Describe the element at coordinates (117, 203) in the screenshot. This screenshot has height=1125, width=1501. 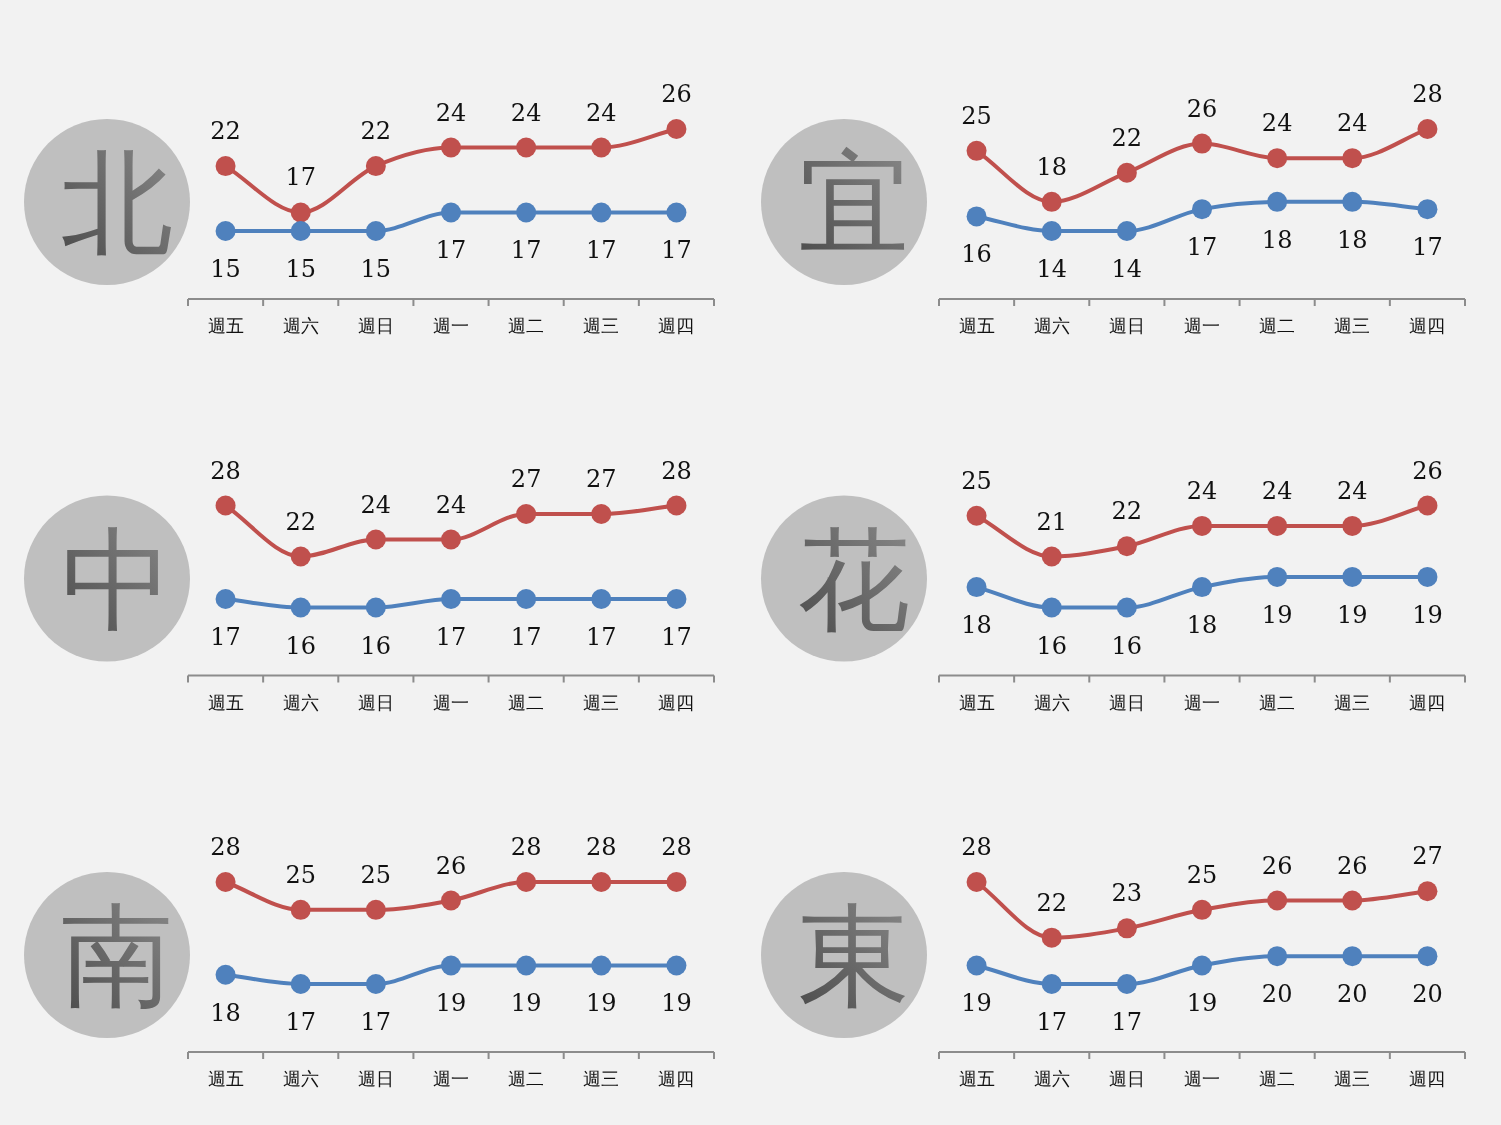
I see `chart-title: 北` at that location.